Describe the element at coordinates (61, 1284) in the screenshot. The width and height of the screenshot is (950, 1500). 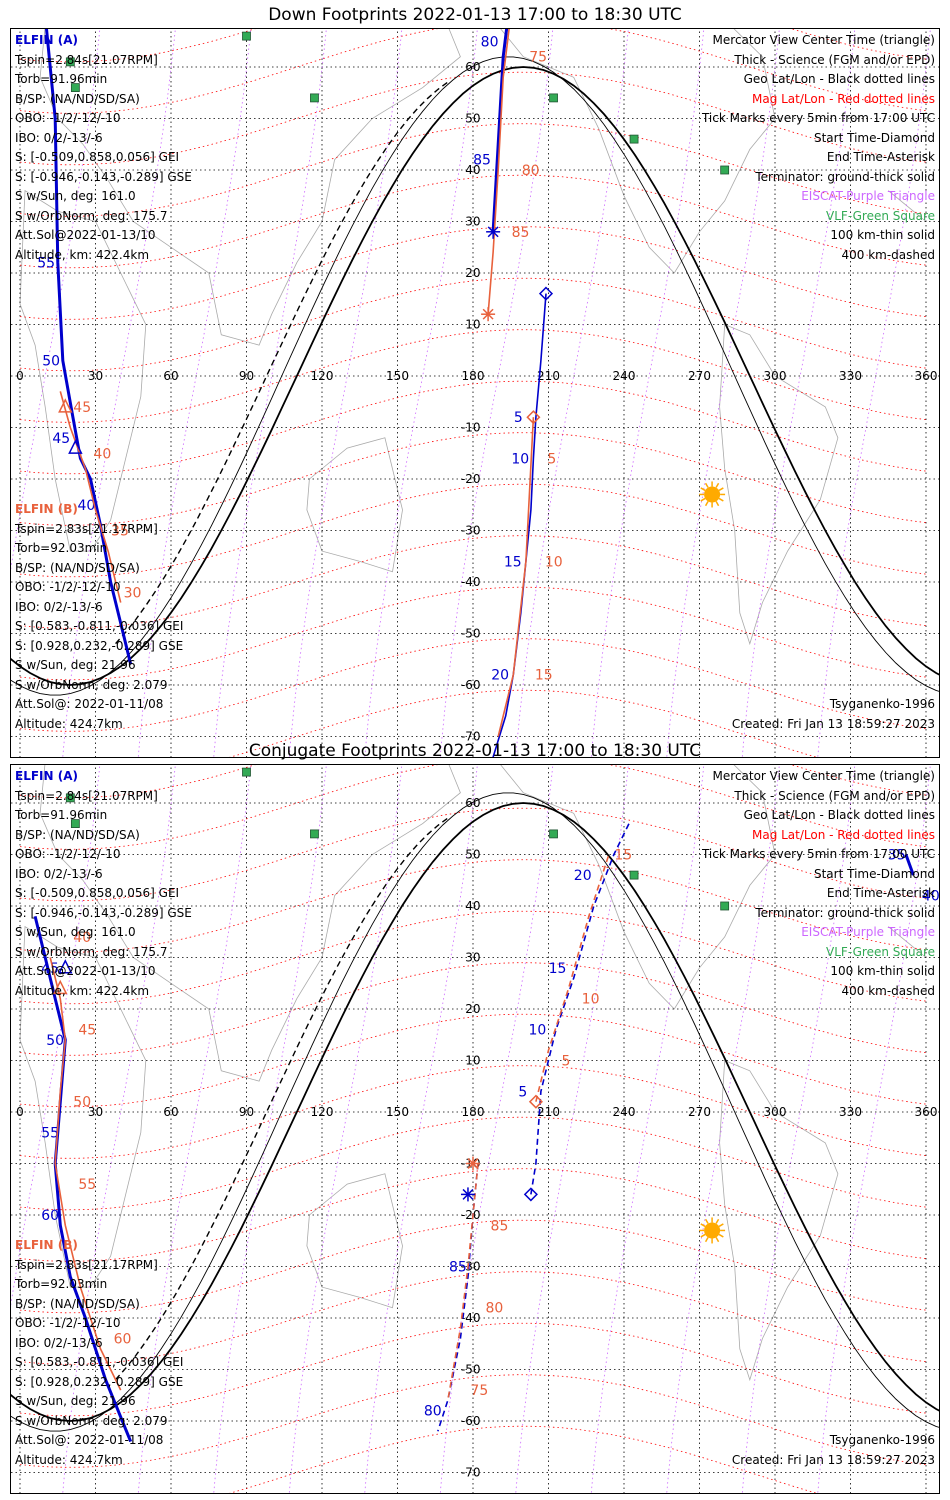
I see `elfin-b-line: Torb=92.03min` at that location.